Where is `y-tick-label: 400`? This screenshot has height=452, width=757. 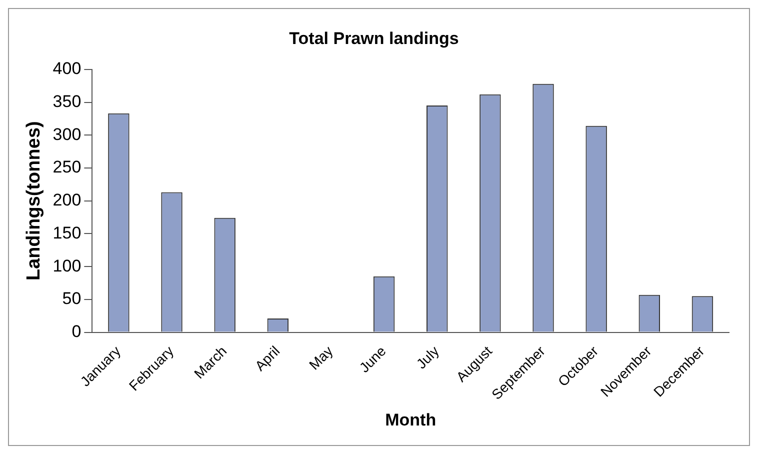
y-tick-label: 400 is located at coordinates (67, 68).